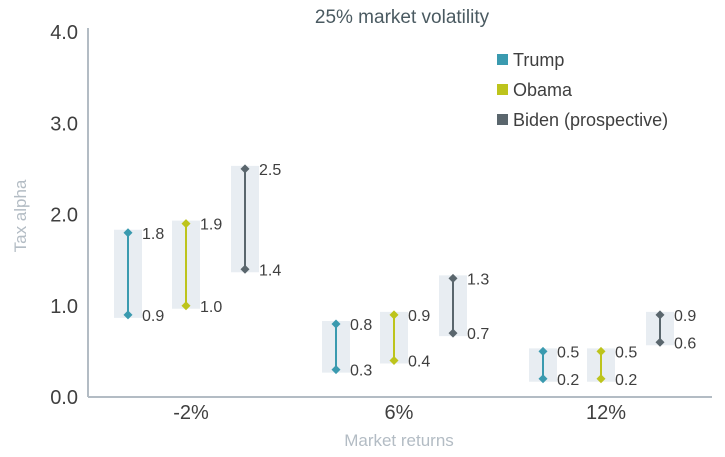 The width and height of the screenshot is (725, 457). What do you see at coordinates (538, 60) in the screenshot?
I see `legend-label: Trump` at bounding box center [538, 60].